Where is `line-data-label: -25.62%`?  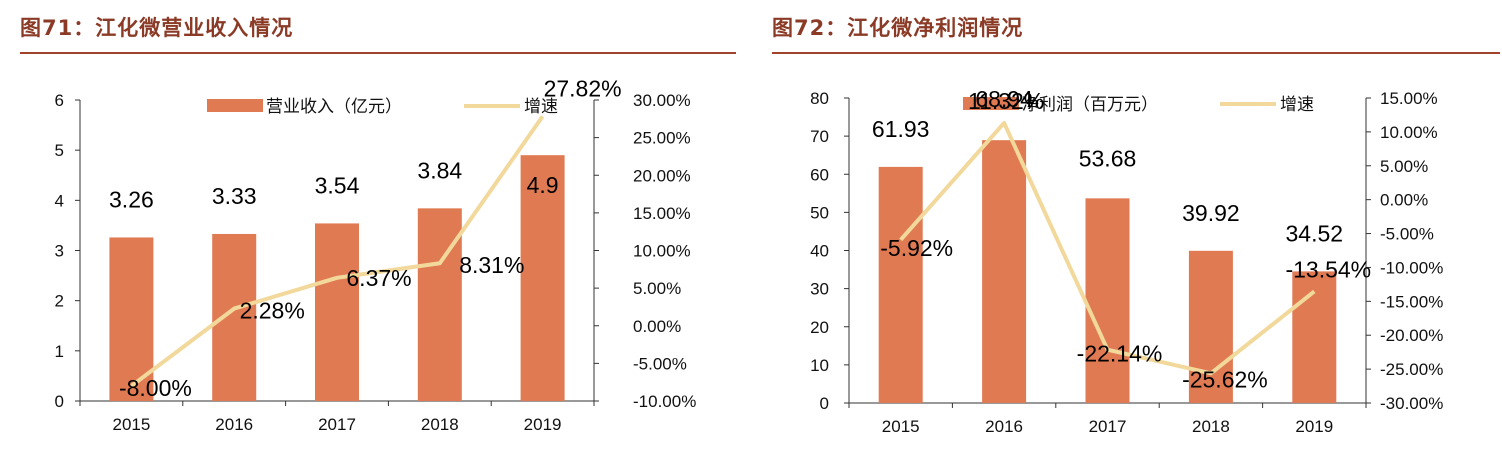 line-data-label: -25.62% is located at coordinates (1225, 379).